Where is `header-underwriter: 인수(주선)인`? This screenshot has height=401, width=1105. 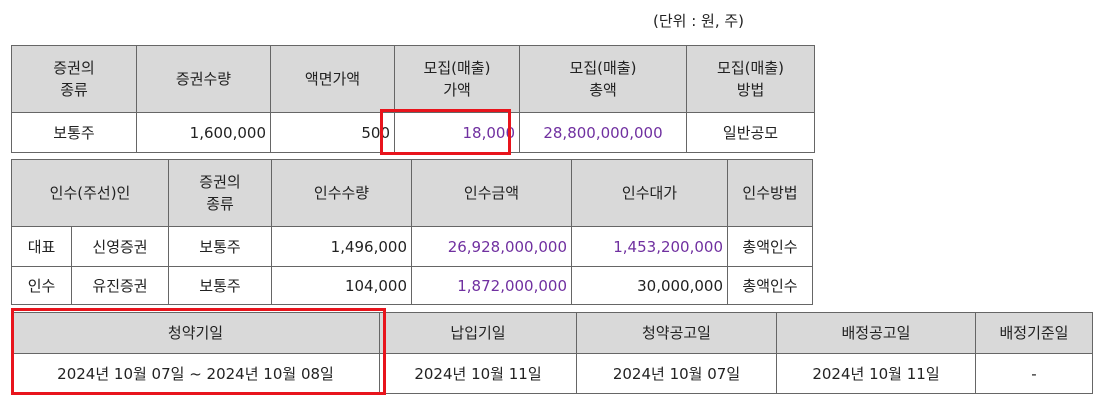
header-underwriter: 인수(주선)인 is located at coordinates (90, 193).